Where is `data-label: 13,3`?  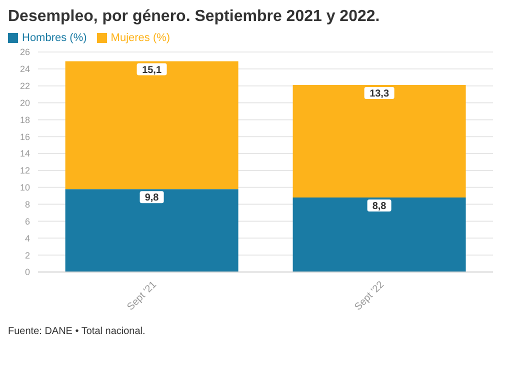
data-label: 13,3 is located at coordinates (380, 94).